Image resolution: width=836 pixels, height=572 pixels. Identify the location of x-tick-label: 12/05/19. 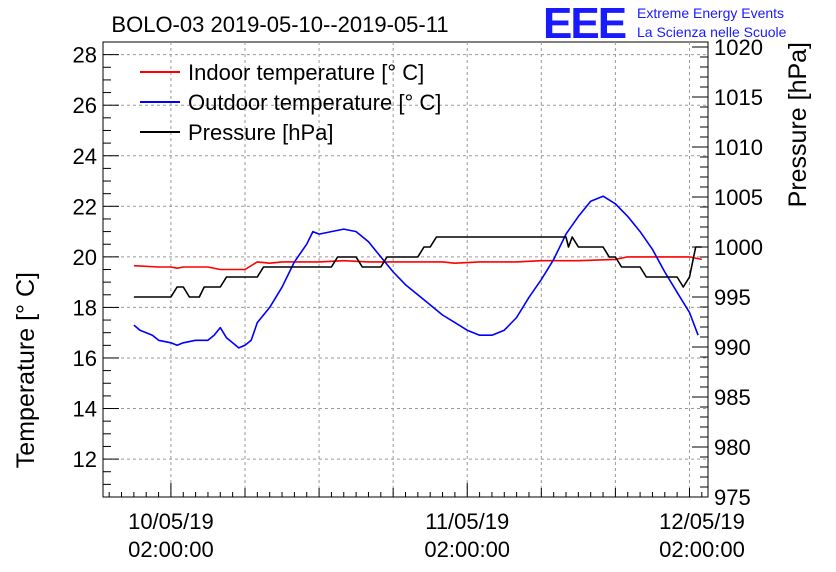
(702, 521).